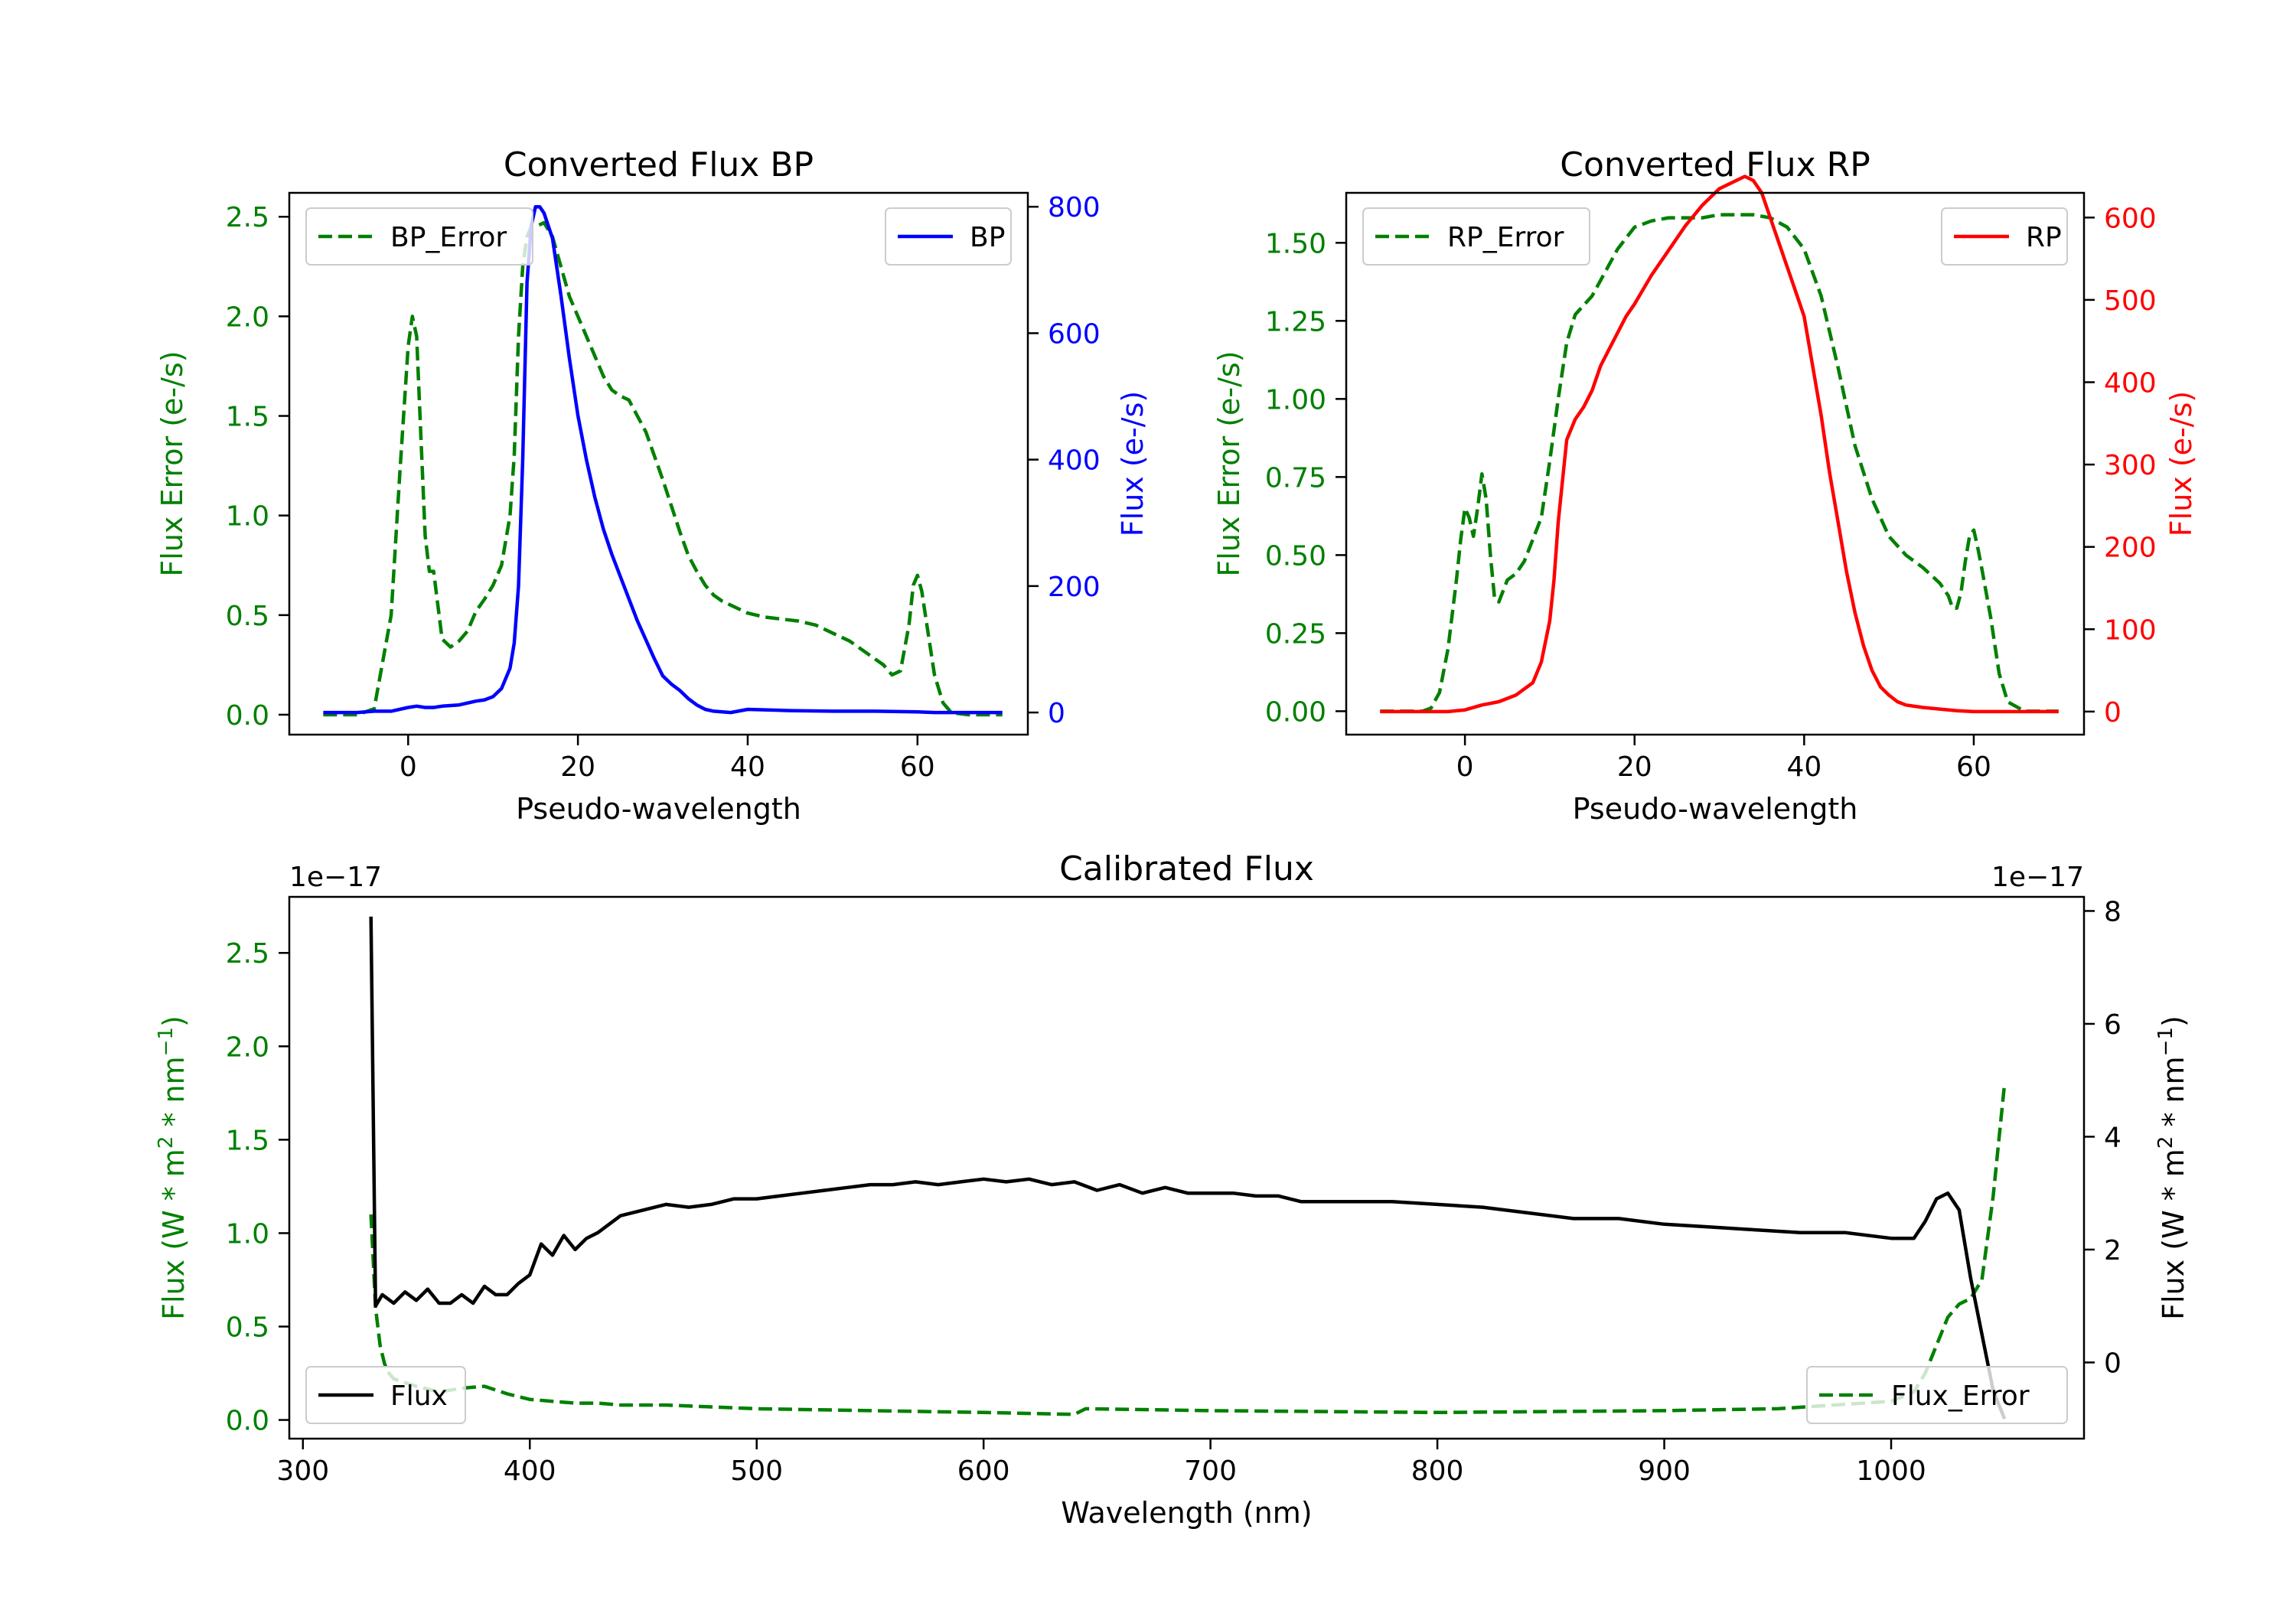 The image size is (2296, 1607). What do you see at coordinates (247, 716) in the screenshot?
I see `bp-ytick-left-label: 0.0` at bounding box center [247, 716].